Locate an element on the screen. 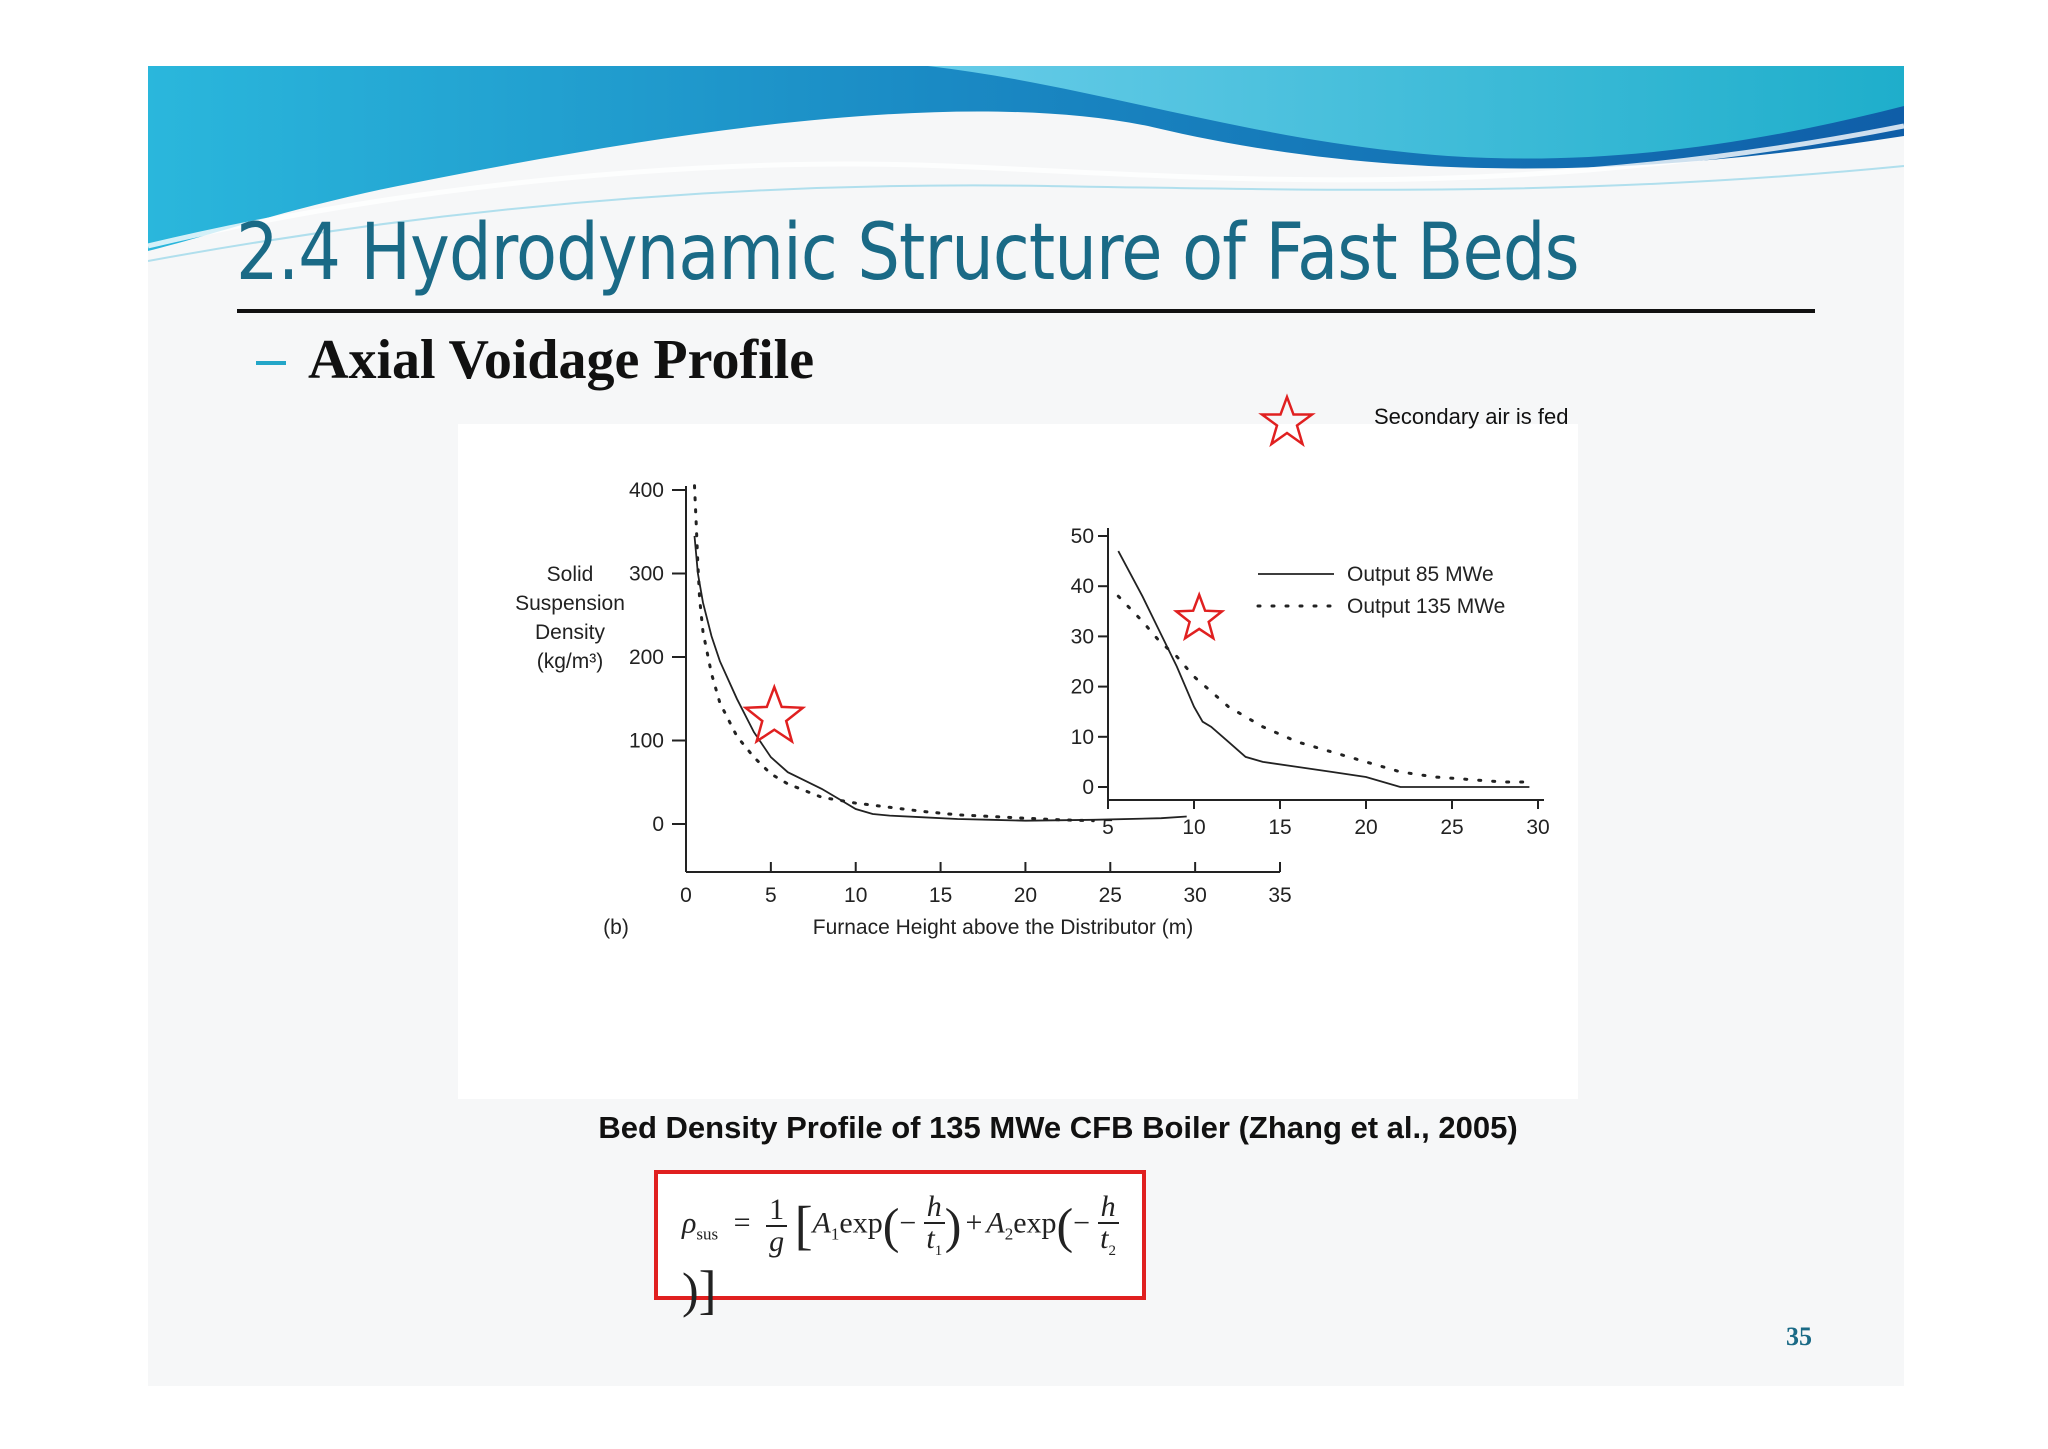 The height and width of the screenshot is (1449, 2048). formula-rho-sub: sus is located at coordinates (707, 1234).